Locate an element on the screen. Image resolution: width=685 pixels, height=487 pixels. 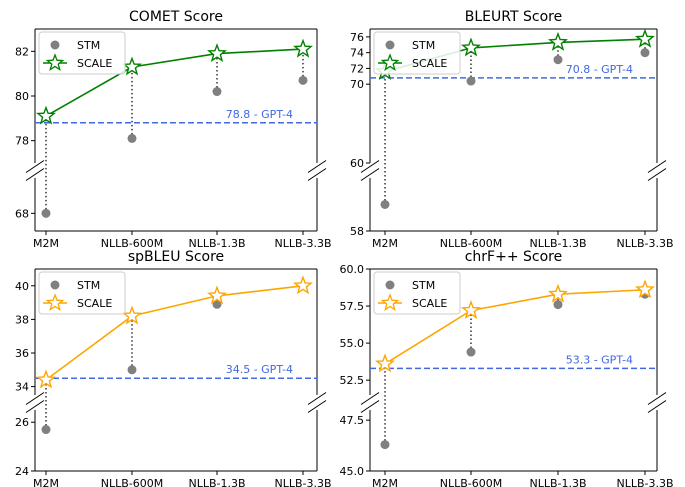
y-tick-label: 40 is located at coordinates (22, 286).